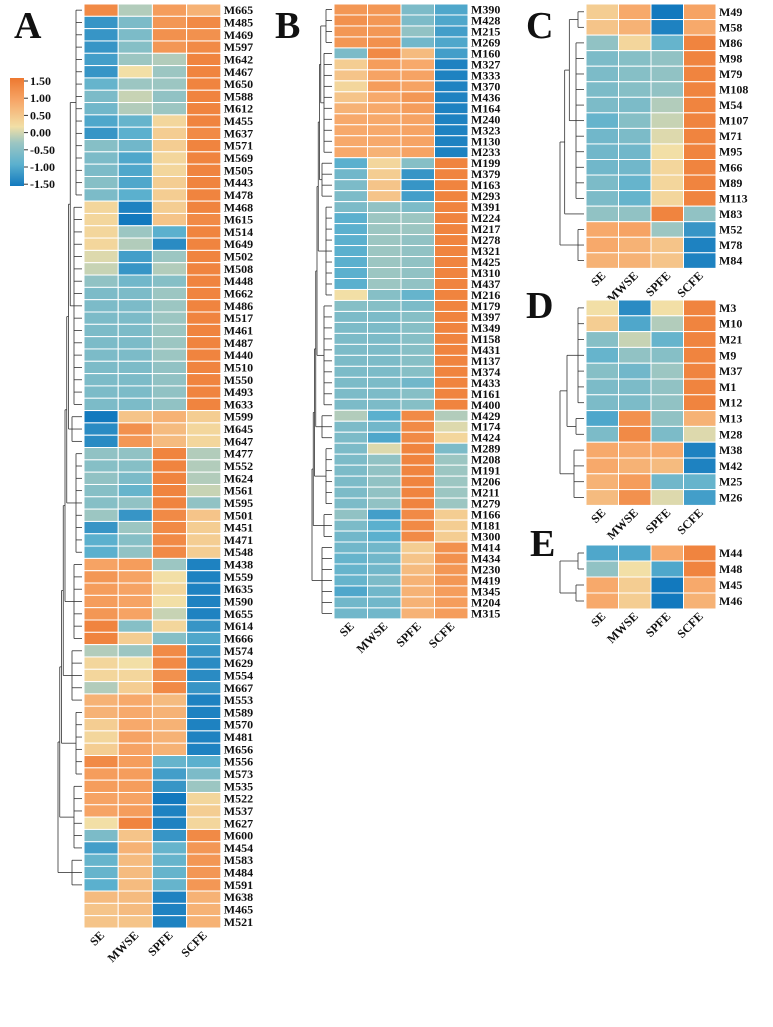 This screenshot has width=773, height=1027. I want to click on row-label: M38, so click(730, 450).